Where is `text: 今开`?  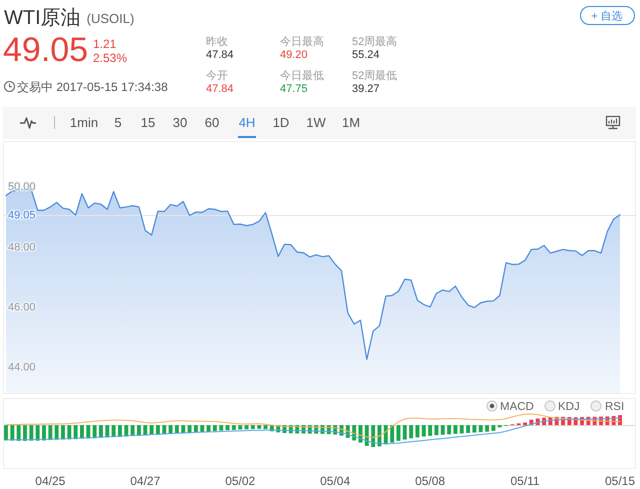
text: 今开 is located at coordinates (217, 76).